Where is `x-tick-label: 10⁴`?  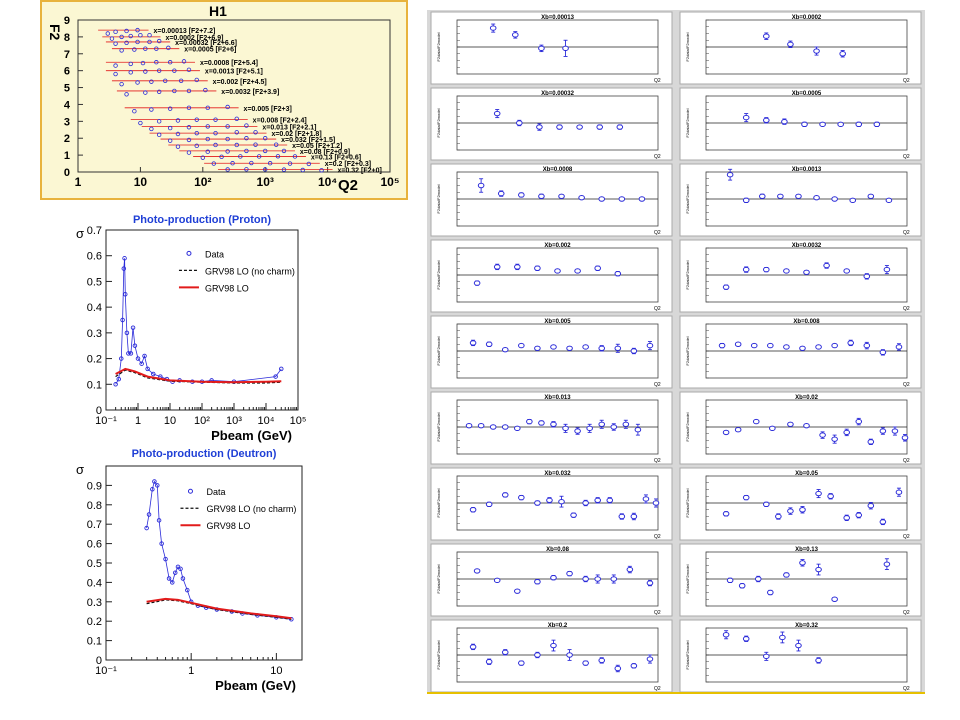
x-tick-label: 10⁴ is located at coordinates (327, 182).